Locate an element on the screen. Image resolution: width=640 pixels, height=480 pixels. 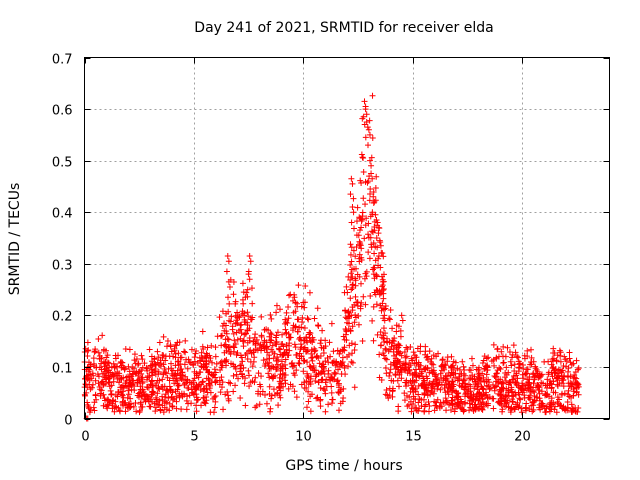
x-tick-label: 15 is located at coordinates (413, 437).